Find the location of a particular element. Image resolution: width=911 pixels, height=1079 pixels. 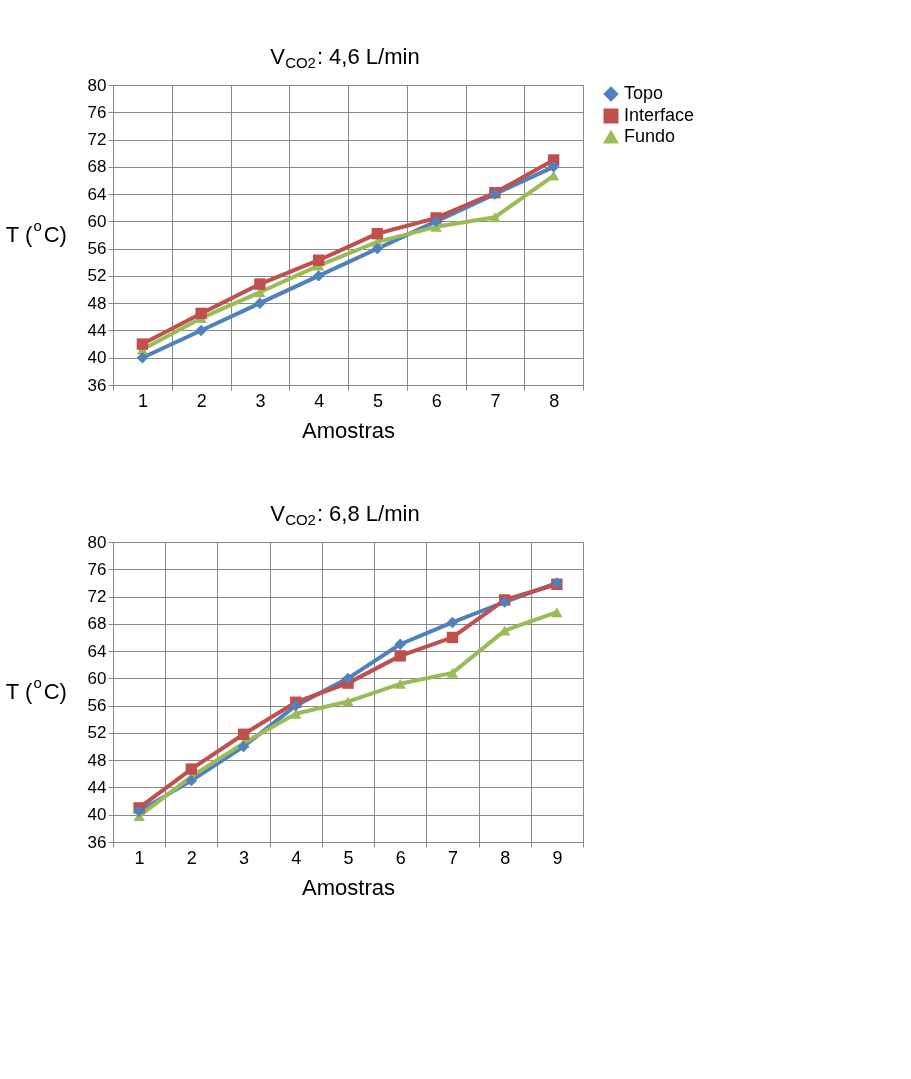

x-tick-label: 9 is located at coordinates (557, 857).